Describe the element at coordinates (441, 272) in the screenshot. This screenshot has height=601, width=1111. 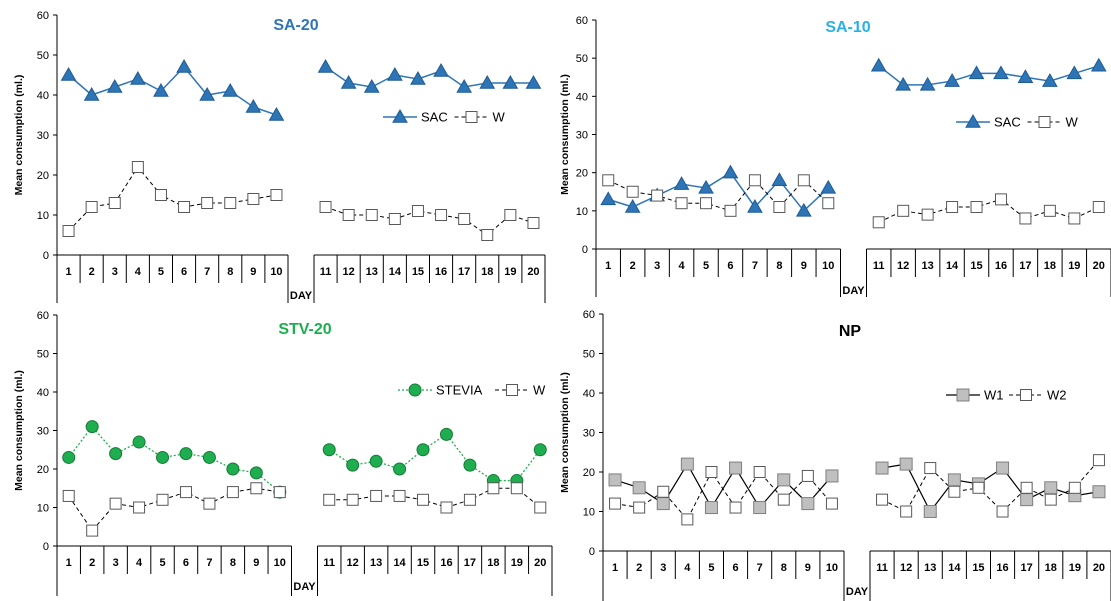
I see `x-tick-label: 16` at that location.